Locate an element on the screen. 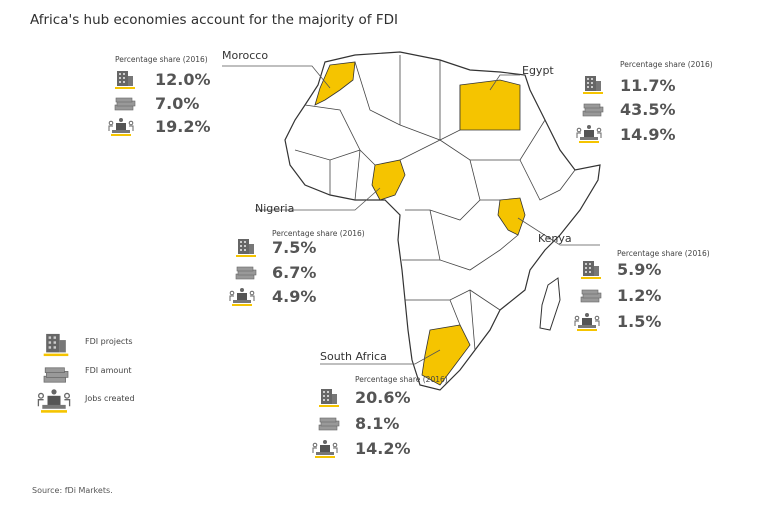 This screenshot has width=768, height=505. panel-header-kenya: Percentage share (2016) is located at coordinates (663, 253).